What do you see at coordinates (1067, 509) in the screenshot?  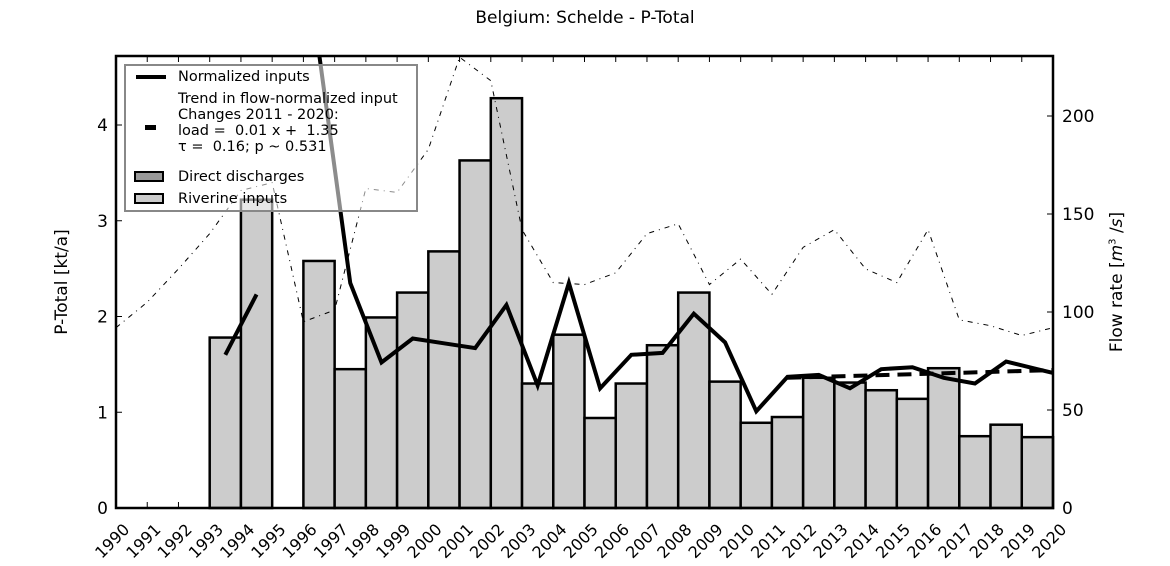 I see `y-tick-label-right: 0` at bounding box center [1067, 509].